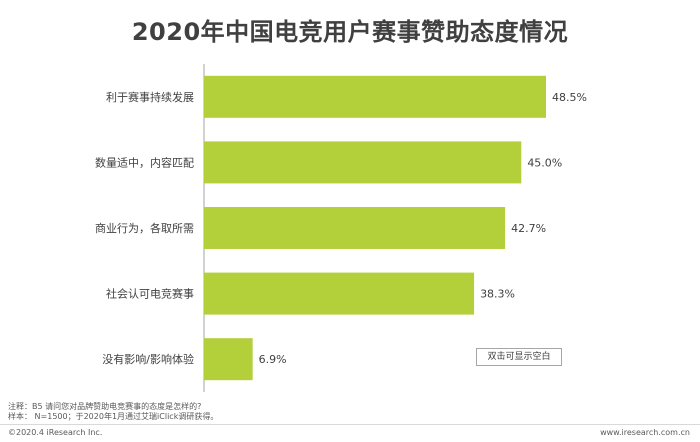  What do you see at coordinates (544, 162) in the screenshot?
I see `value-label-1: 45.0%` at bounding box center [544, 162].